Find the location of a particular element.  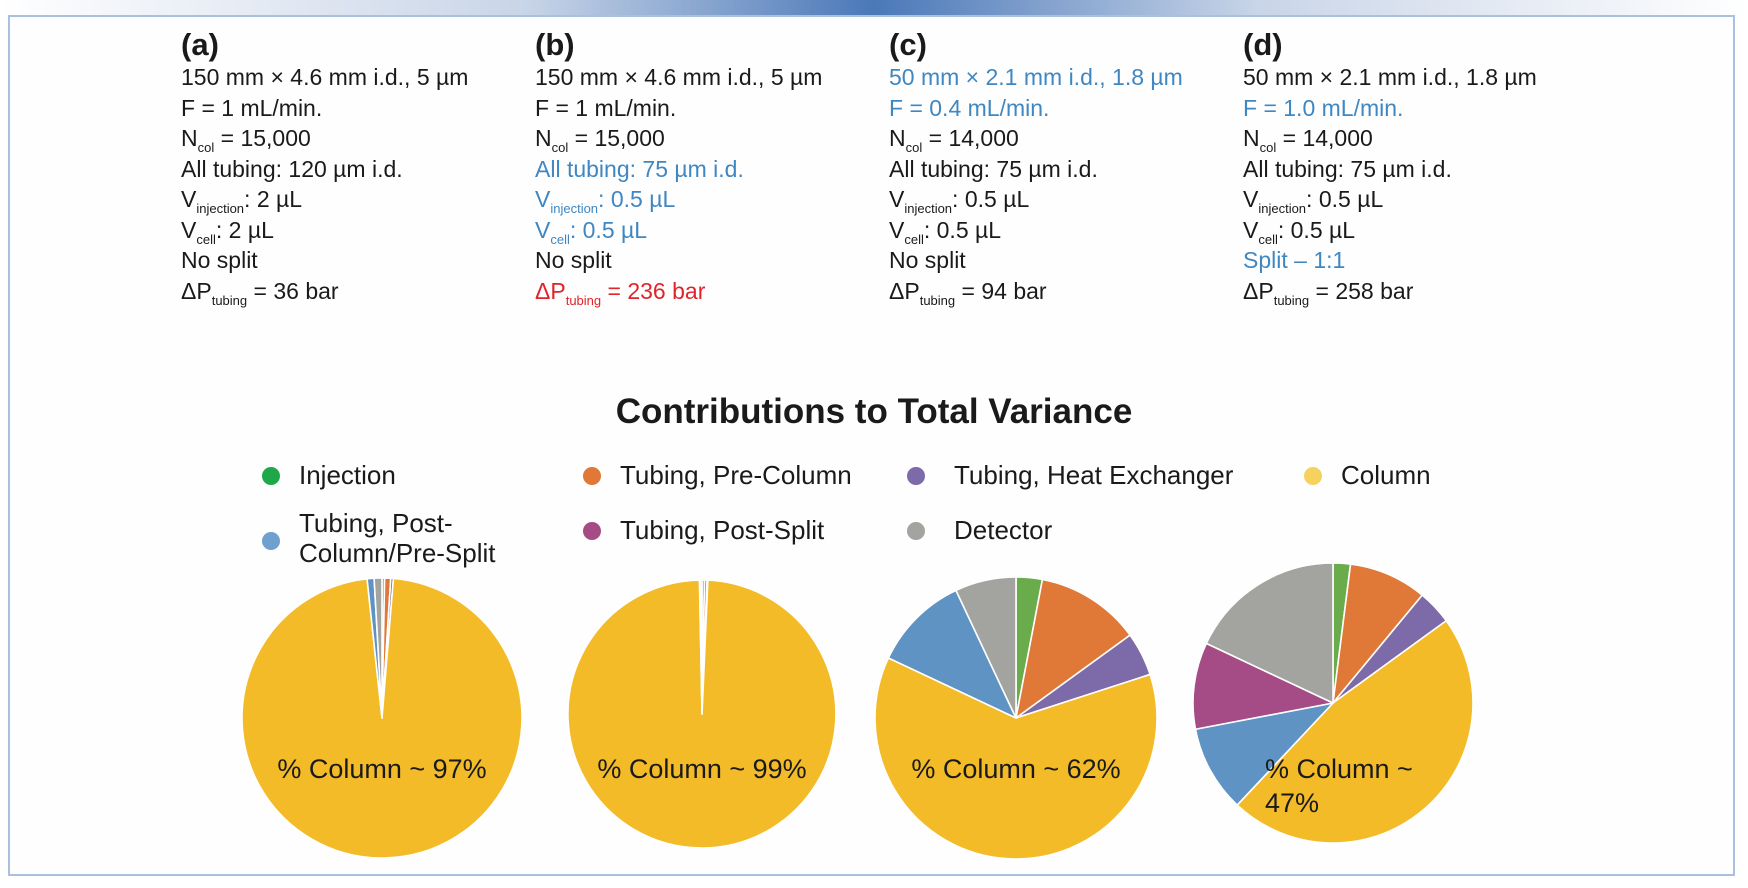

parameter-value: = 36 bar is located at coordinates (293, 290).